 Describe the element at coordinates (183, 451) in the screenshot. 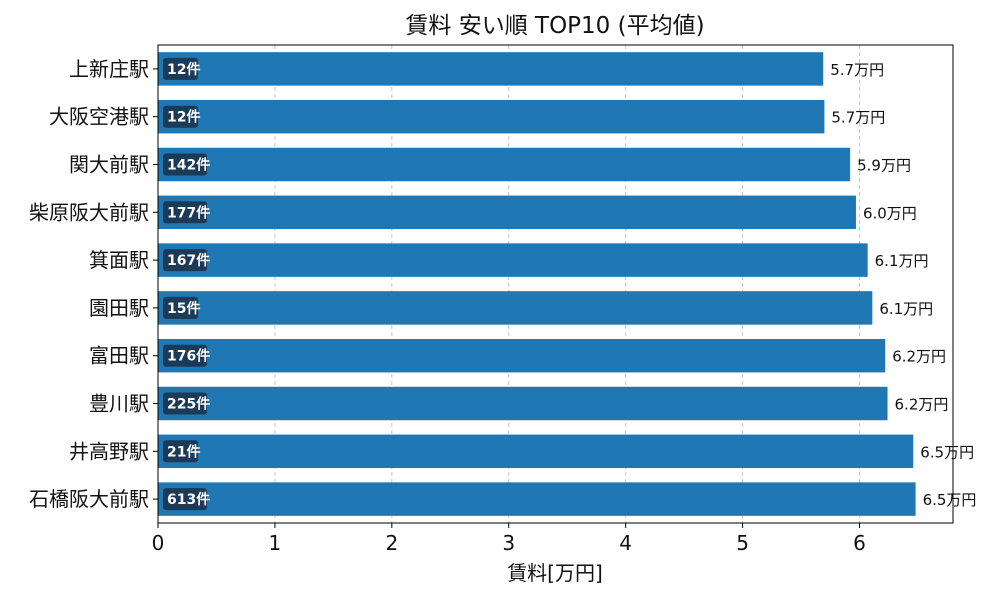

I see `count-label: 21件` at that location.